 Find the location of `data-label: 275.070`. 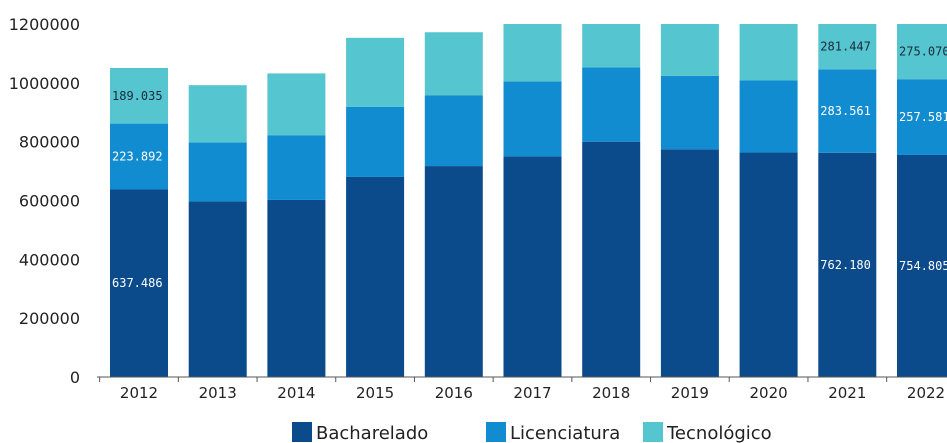

data-label: 275.070 is located at coordinates (923, 52).